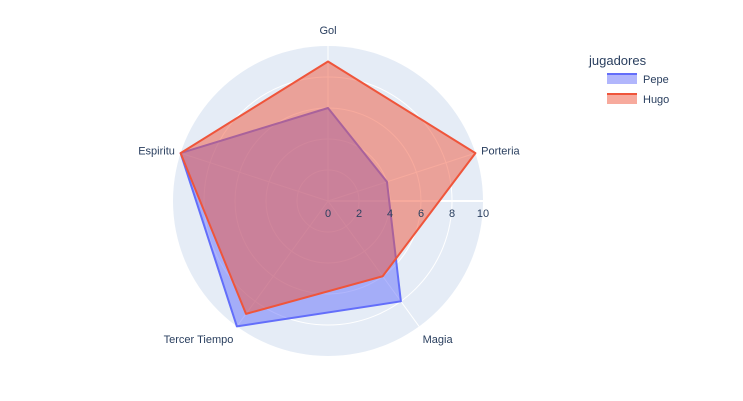 The height and width of the screenshot is (401, 743). Describe the element at coordinates (390, 214) in the screenshot. I see `radial-tick-label: 4` at that location.